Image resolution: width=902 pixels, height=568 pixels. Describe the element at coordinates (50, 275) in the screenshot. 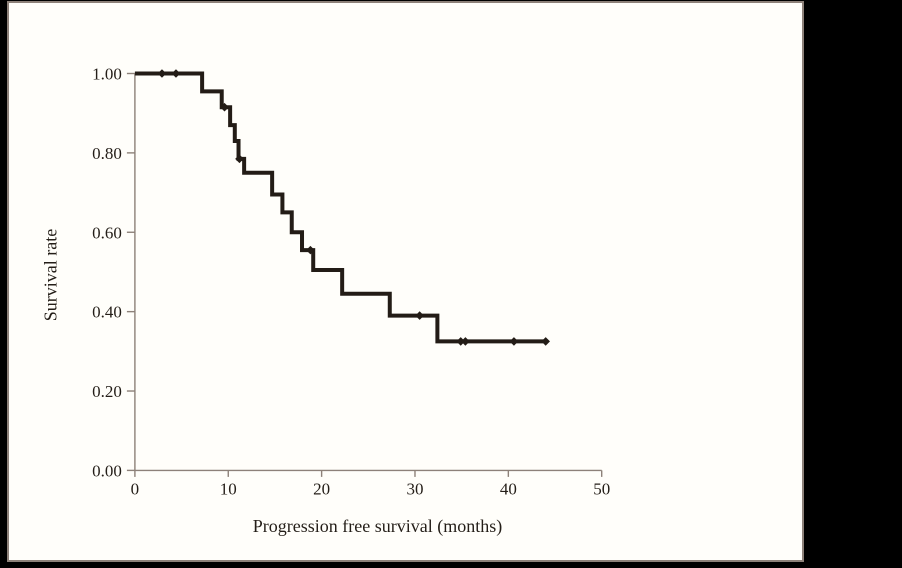

I see `y-axis-title: Survival rate` at that location.